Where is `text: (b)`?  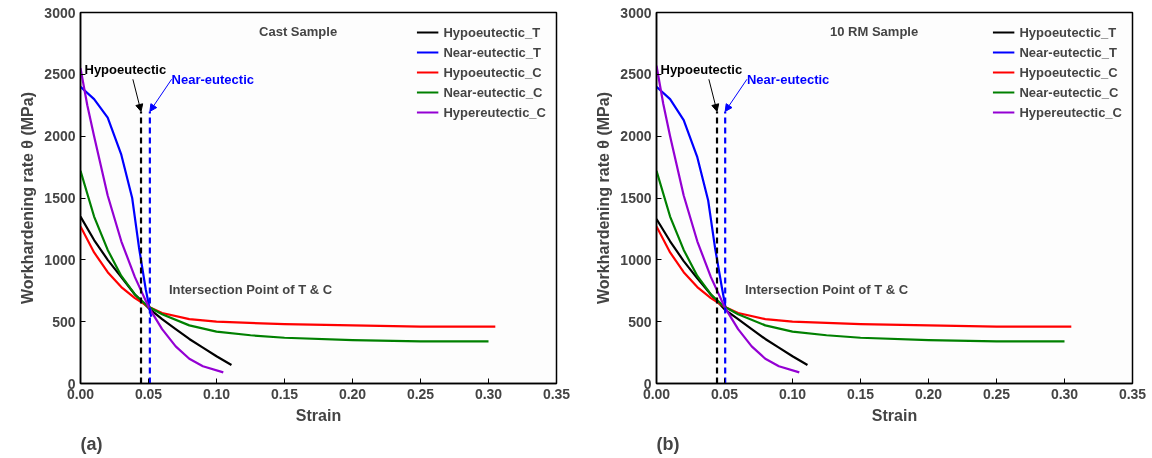
text: (b) is located at coordinates (668, 443).